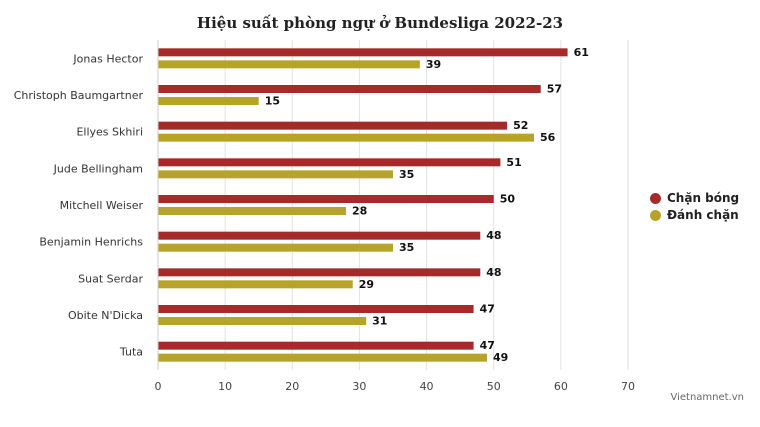 The width and height of the screenshot is (760, 427). I want to click on data-label-s0-8: 47, so click(487, 345).